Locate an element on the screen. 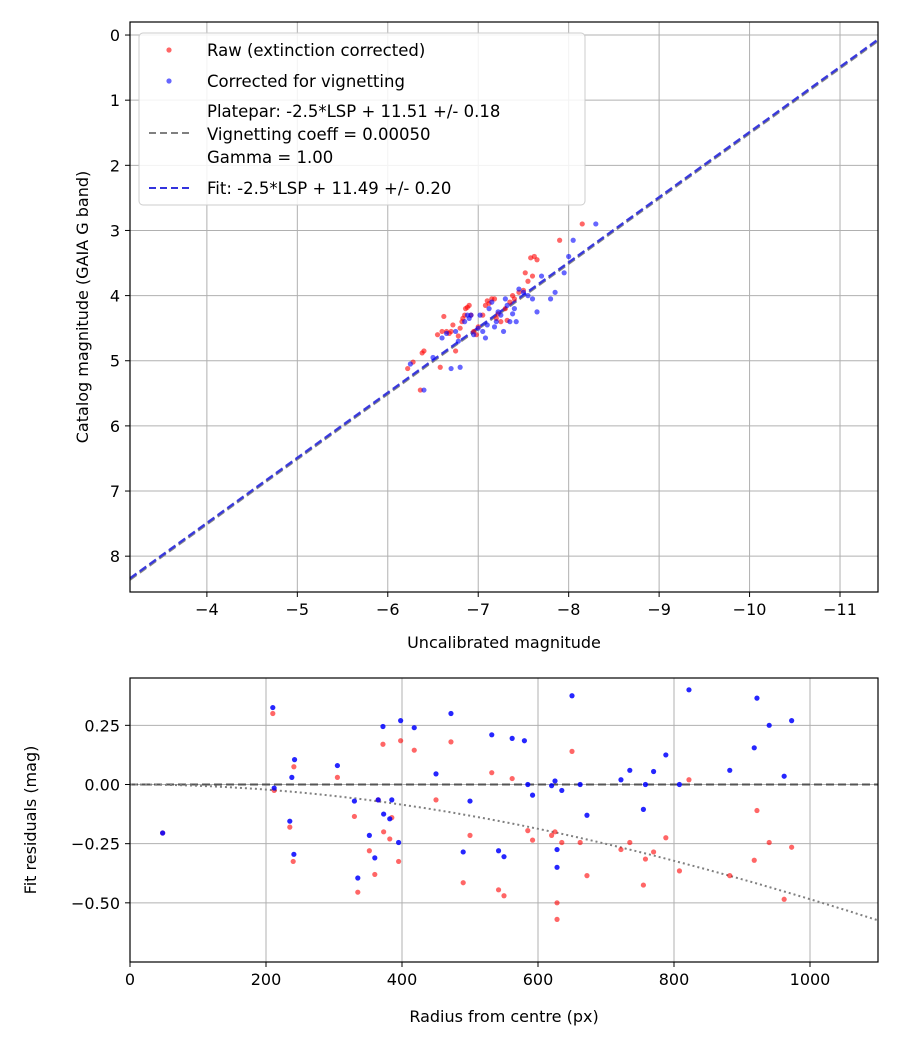 The image size is (900, 1050). legend-corrected-marker is located at coordinates (169, 81).